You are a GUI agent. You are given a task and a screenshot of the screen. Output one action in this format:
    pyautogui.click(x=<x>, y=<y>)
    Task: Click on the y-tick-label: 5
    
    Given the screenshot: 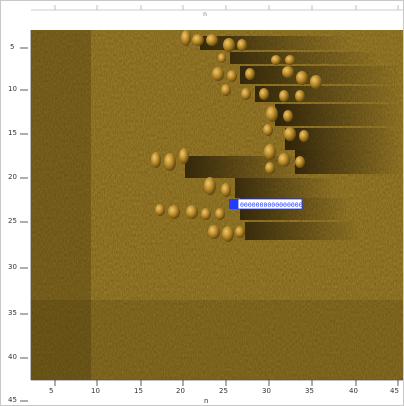 What is the action you would take?
    pyautogui.click(x=12, y=47)
    